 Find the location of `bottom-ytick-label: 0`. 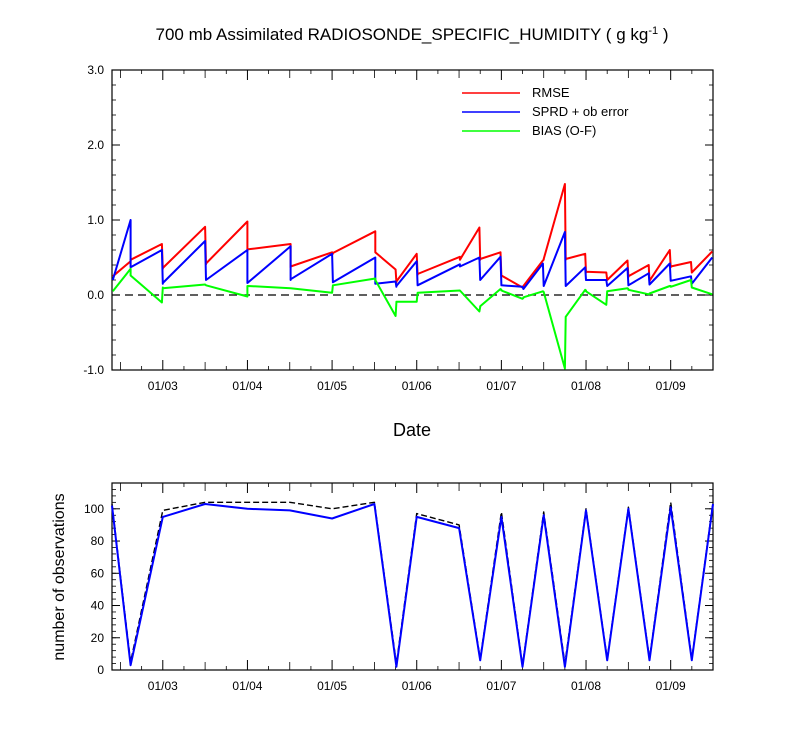

bottom-ytick-label: 0 is located at coordinates (100, 670).